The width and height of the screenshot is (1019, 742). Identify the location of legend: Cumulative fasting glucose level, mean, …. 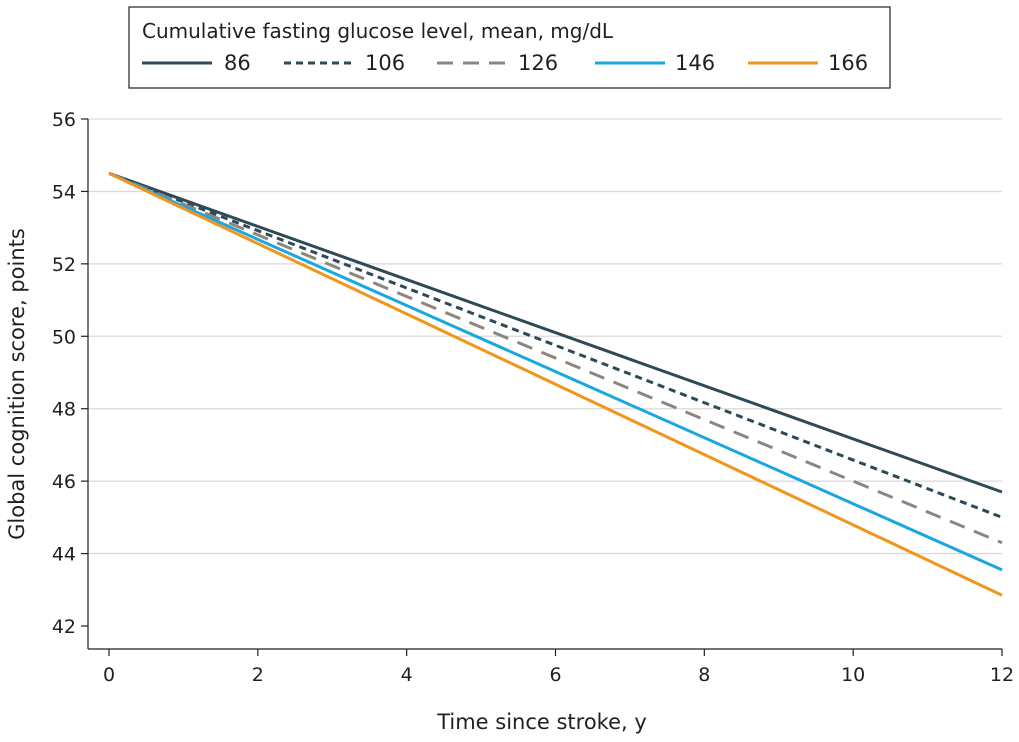
(509, 47).